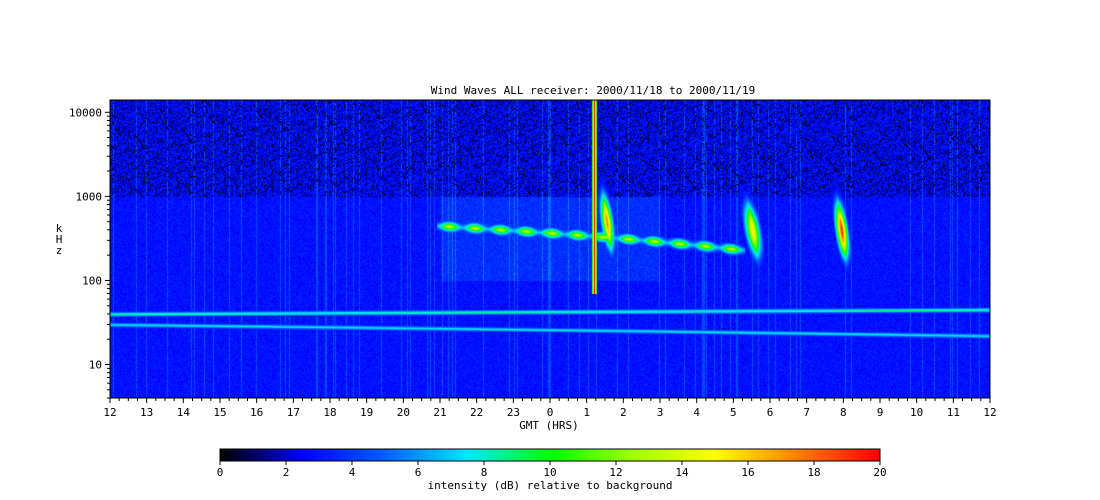 The width and height of the screenshot is (1100, 500). Describe the element at coordinates (476, 412) in the screenshot. I see `x-tick-label: 22` at that location.